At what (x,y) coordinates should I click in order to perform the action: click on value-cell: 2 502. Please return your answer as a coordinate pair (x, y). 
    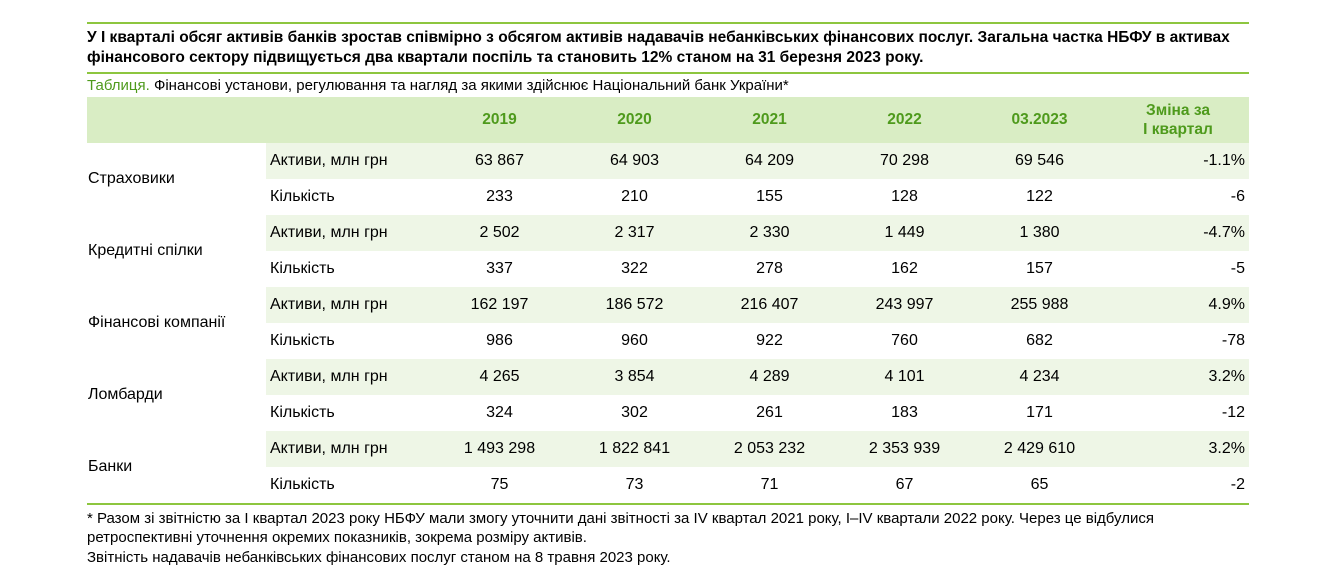
    Looking at the image, I should click on (499, 233).